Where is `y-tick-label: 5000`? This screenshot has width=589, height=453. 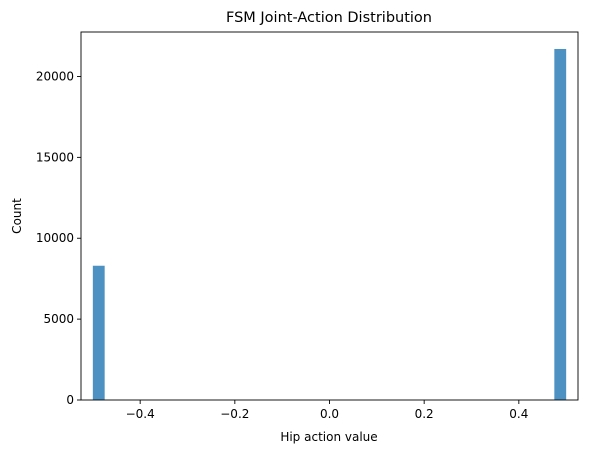
y-tick-label: 5000 is located at coordinates (58, 319).